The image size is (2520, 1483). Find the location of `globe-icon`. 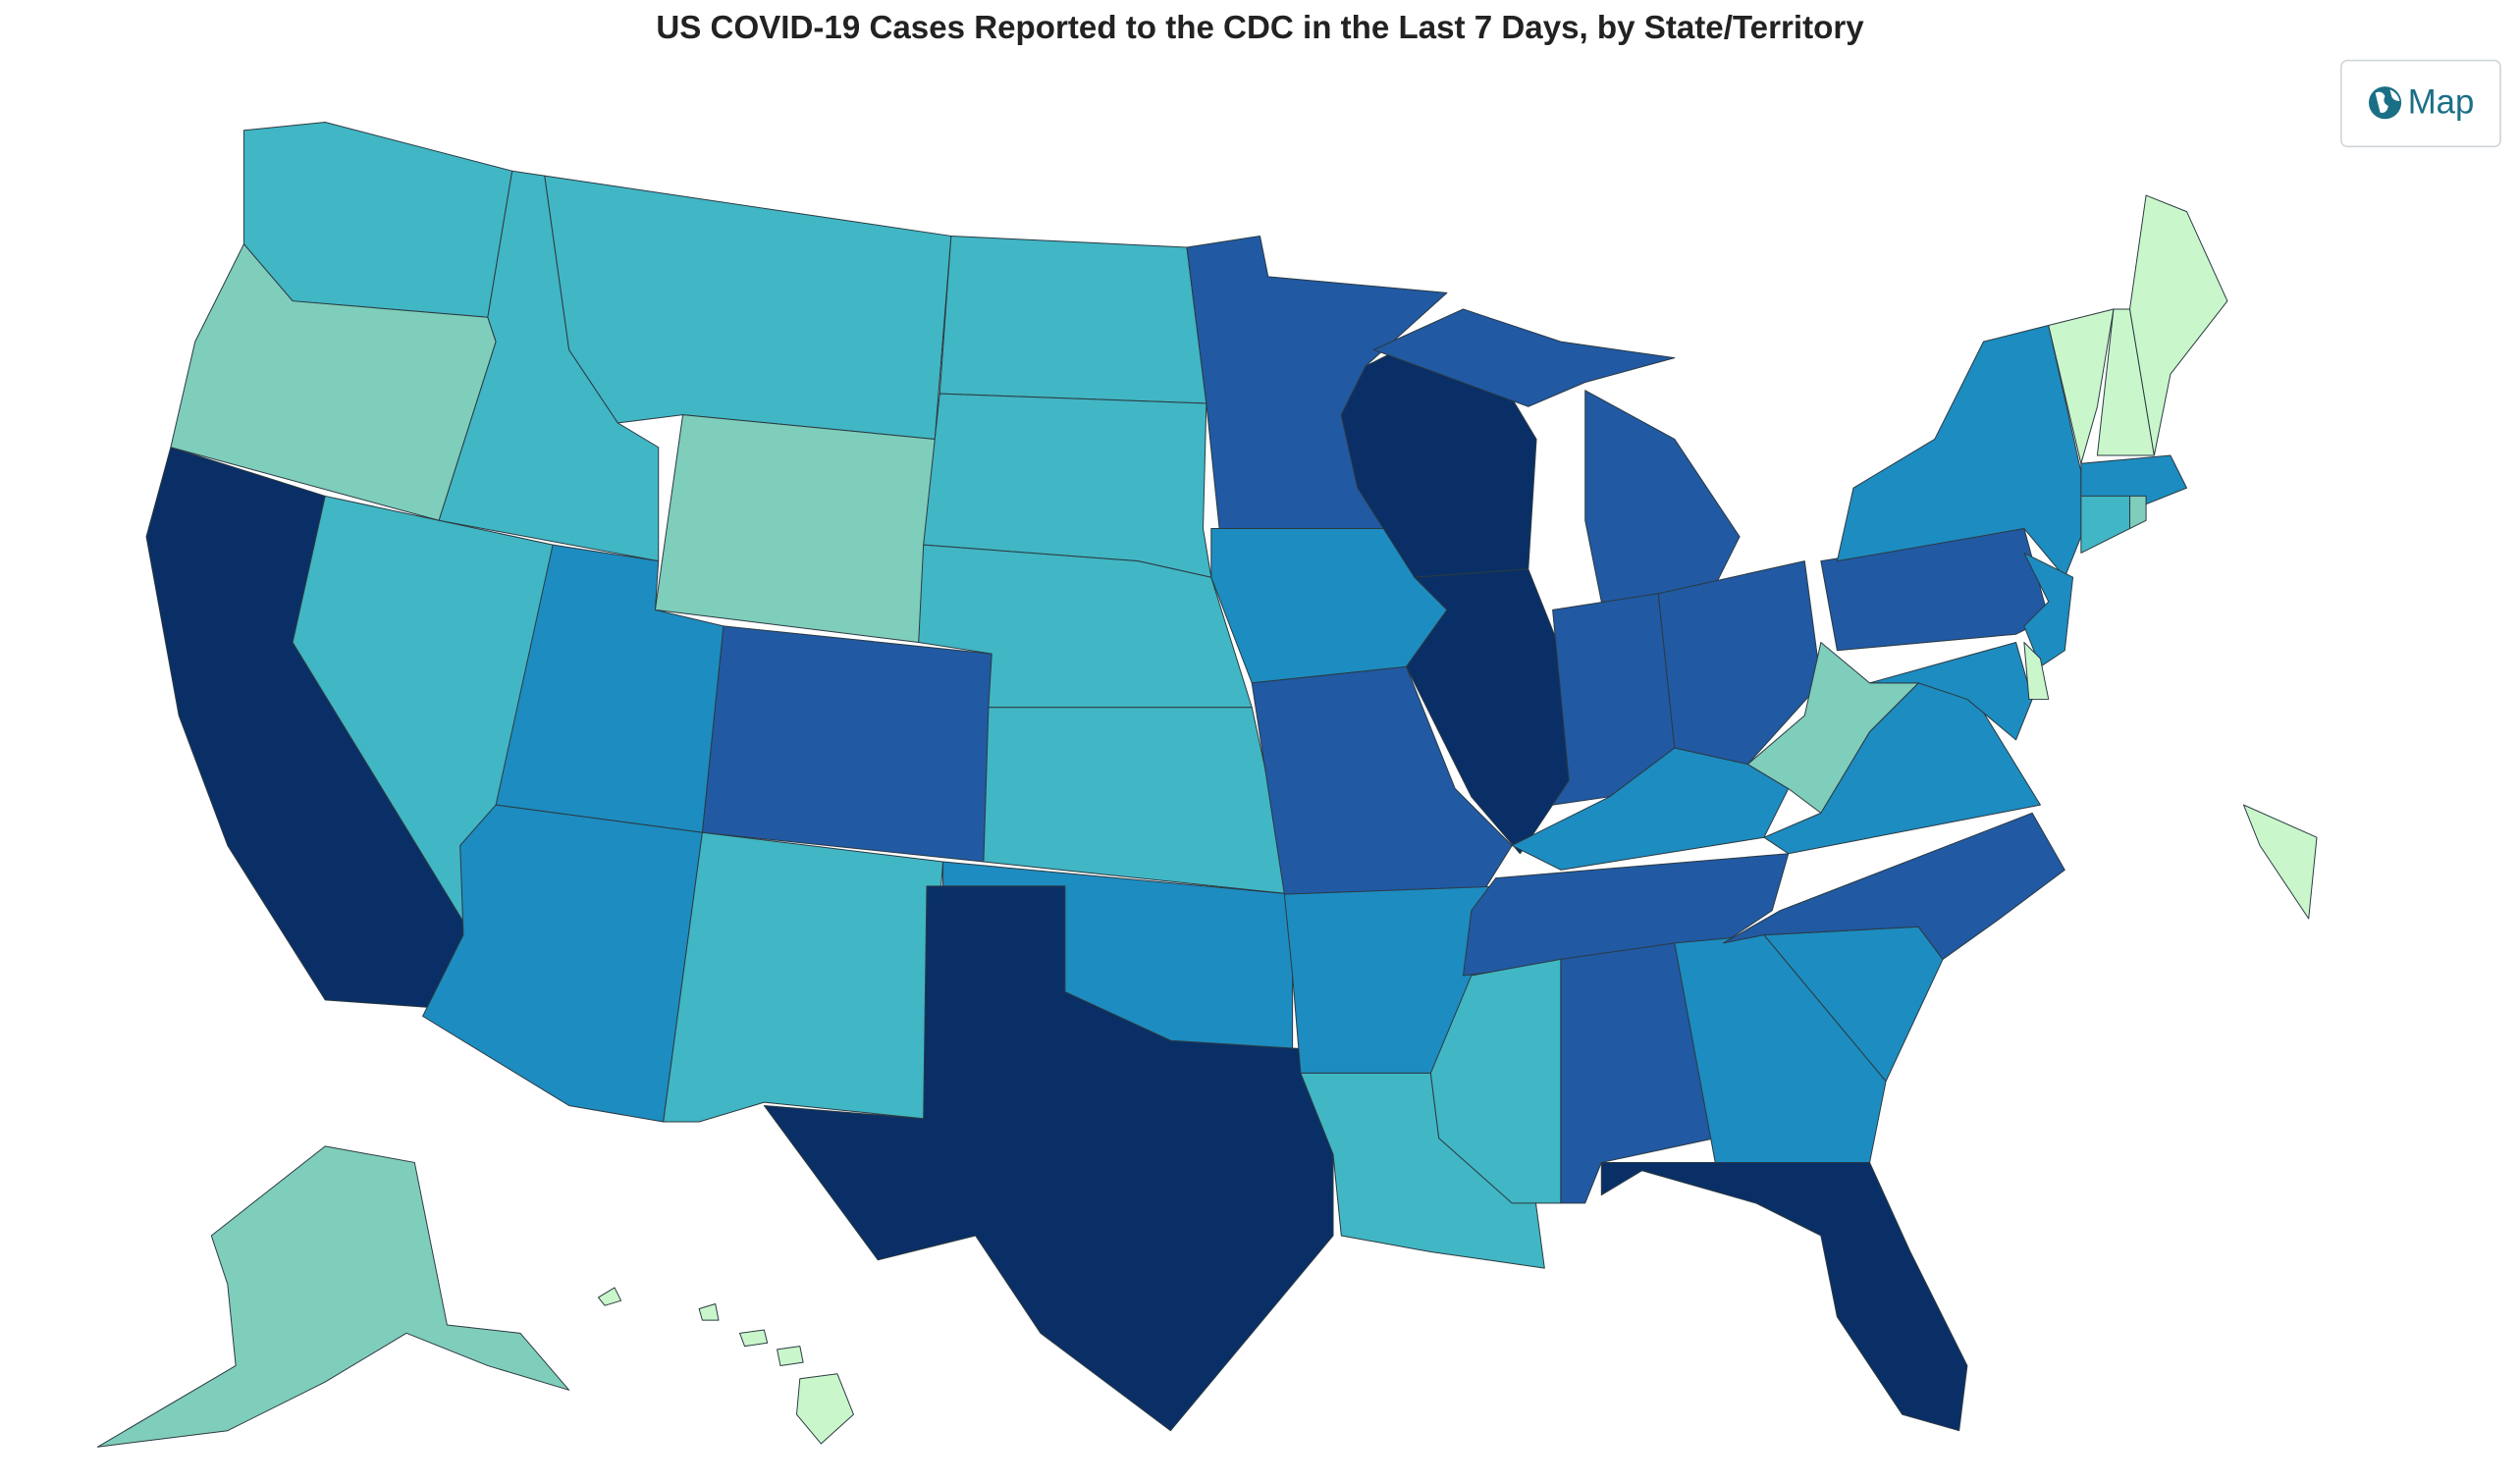

globe-icon is located at coordinates (2385, 103).